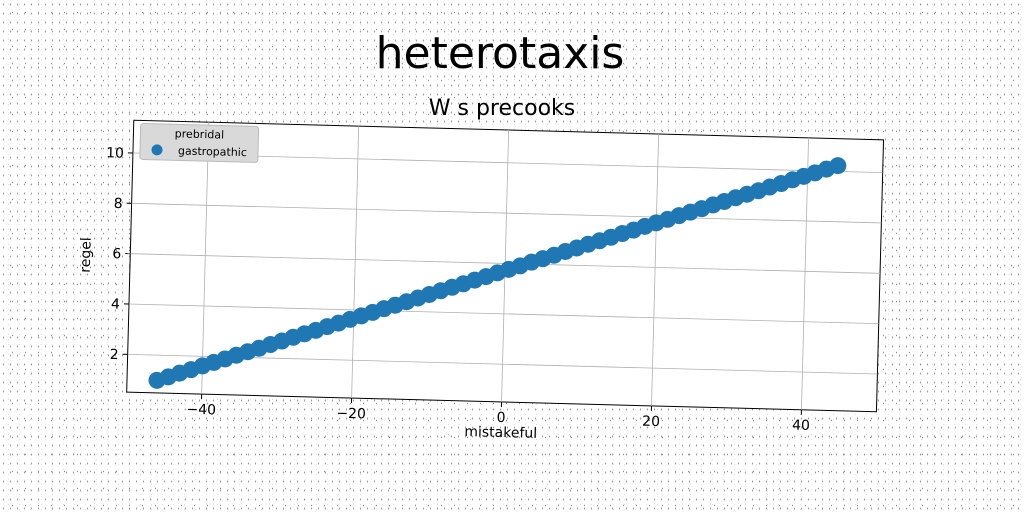  Describe the element at coordinates (500, 418) in the screenshot. I see `x-tick-label: 0` at that location.